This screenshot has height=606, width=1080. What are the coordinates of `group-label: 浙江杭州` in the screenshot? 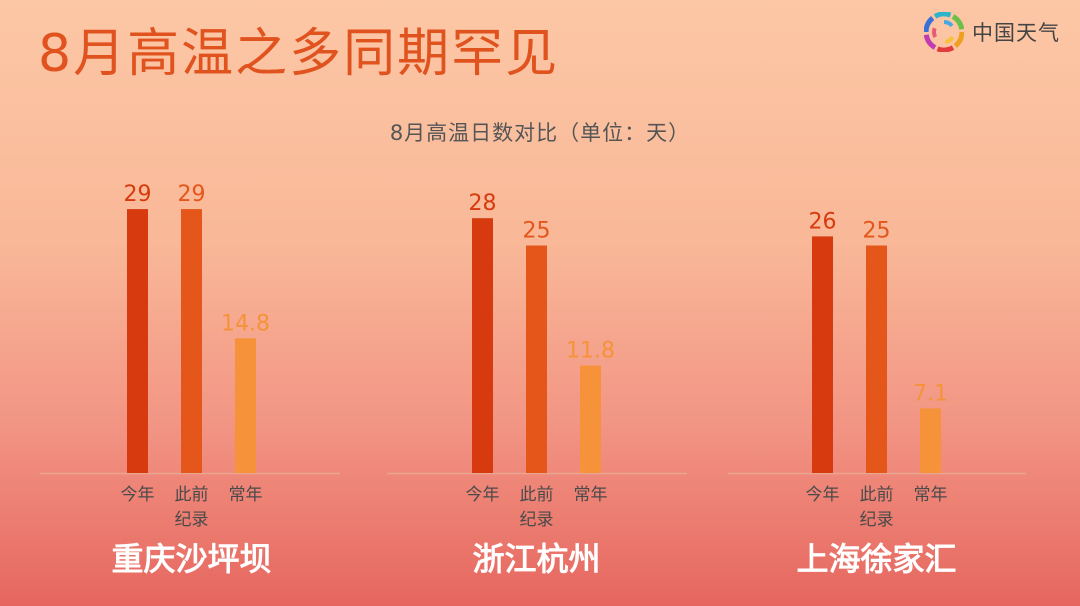 It's located at (536, 559).